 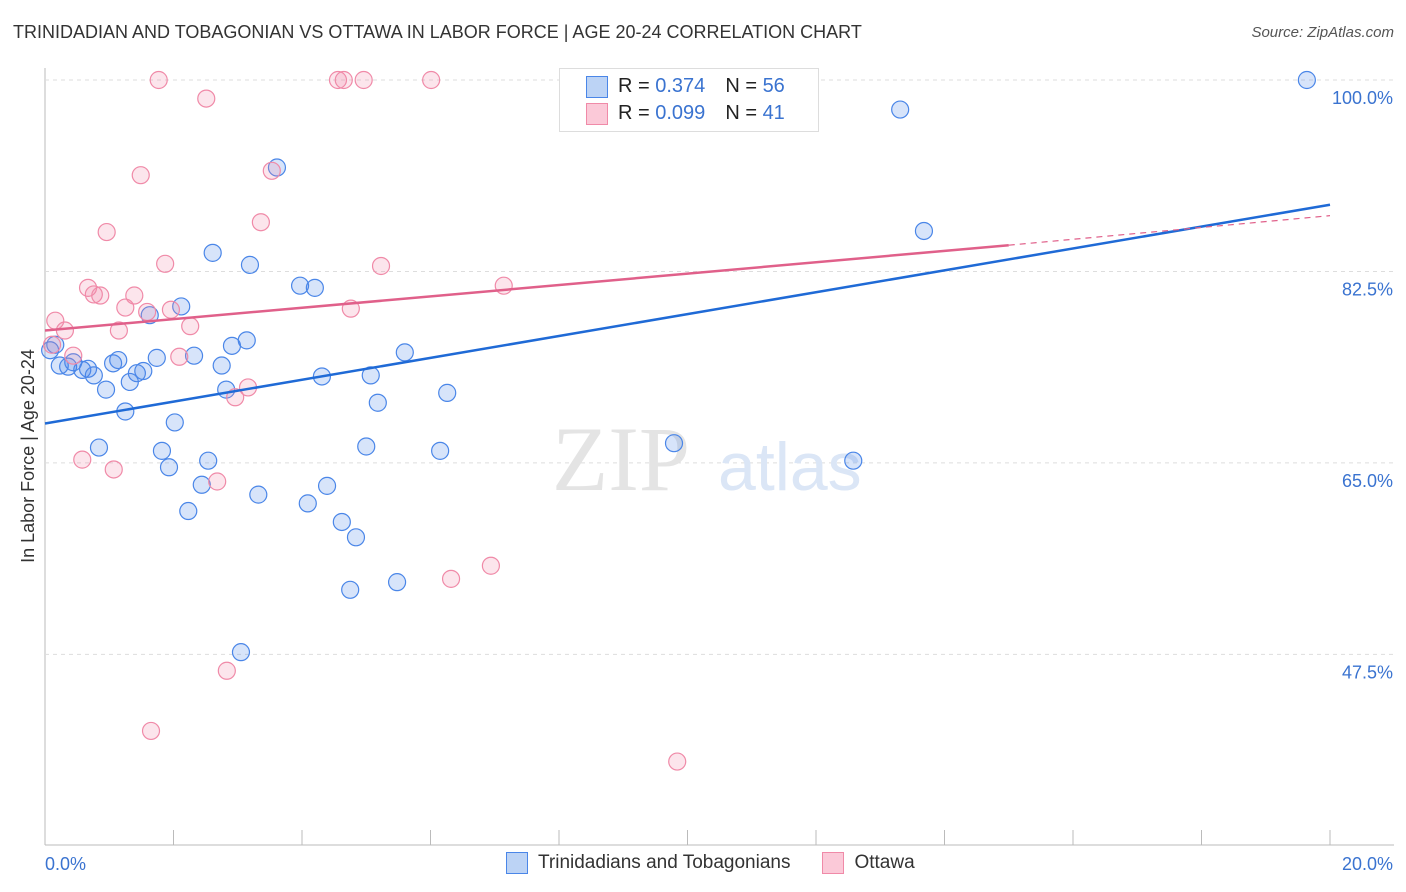 What do you see at coordinates (1367, 672) in the screenshot?
I see `y-tick-label: 47.5%` at bounding box center [1367, 672].